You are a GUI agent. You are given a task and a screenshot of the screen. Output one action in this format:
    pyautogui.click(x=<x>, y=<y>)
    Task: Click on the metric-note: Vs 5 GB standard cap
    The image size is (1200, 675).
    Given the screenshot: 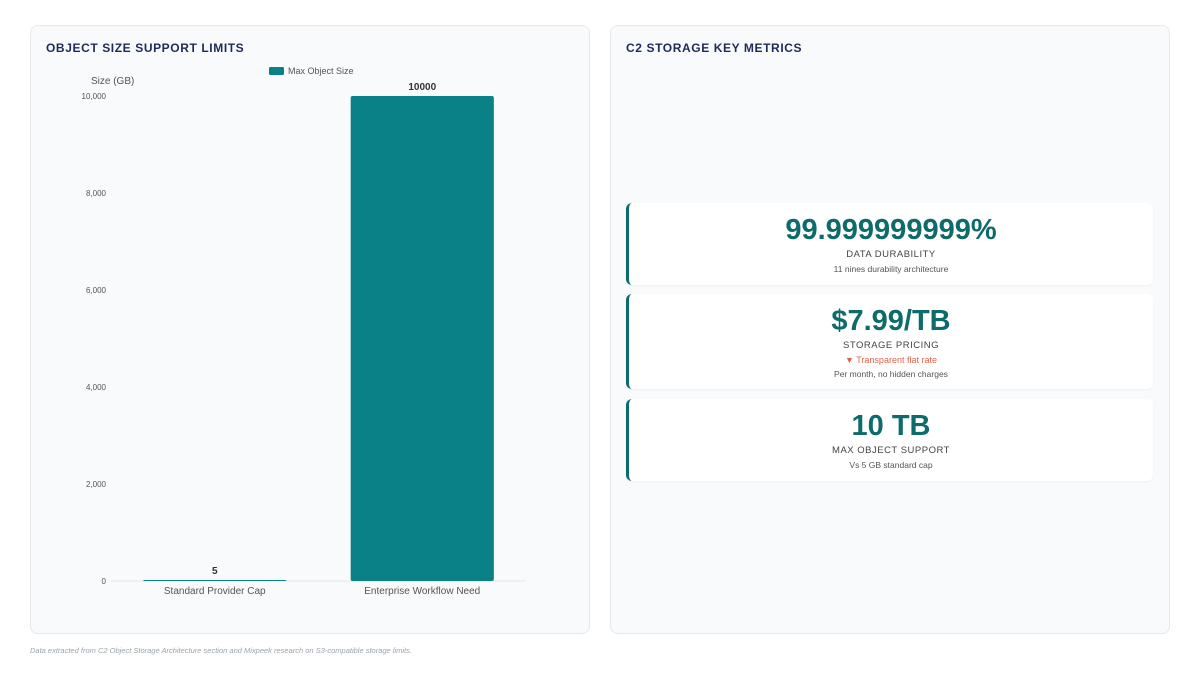 What is the action you would take?
    pyautogui.click(x=891, y=465)
    